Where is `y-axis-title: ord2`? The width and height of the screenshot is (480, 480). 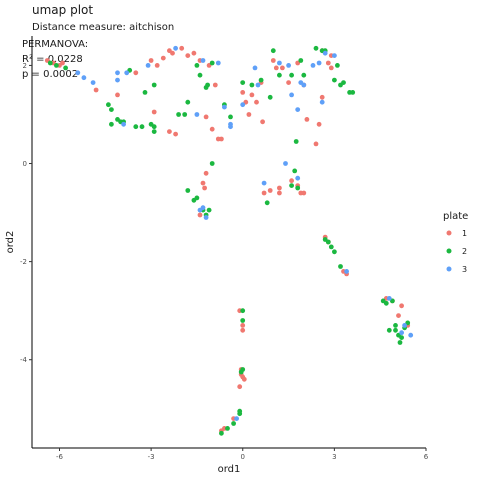
y-axis-title: ord2 is located at coordinates (10, 242).